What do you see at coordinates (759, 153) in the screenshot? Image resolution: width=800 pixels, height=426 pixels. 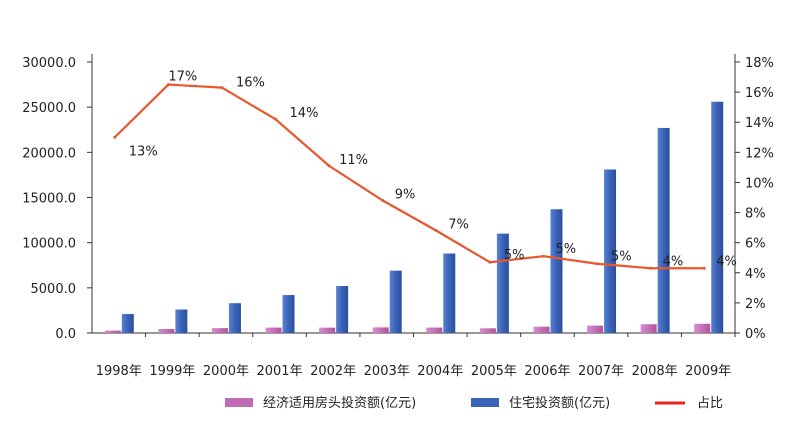 I see `y-right-tick-label: 12%` at bounding box center [759, 153].